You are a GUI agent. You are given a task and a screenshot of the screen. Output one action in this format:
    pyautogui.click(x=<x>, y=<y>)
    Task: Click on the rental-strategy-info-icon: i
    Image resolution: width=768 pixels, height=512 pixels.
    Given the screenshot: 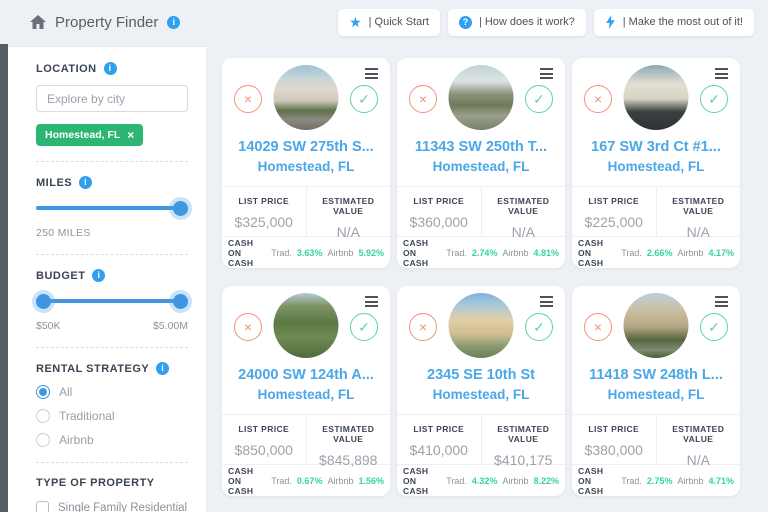 What is the action you would take?
    pyautogui.click(x=163, y=368)
    